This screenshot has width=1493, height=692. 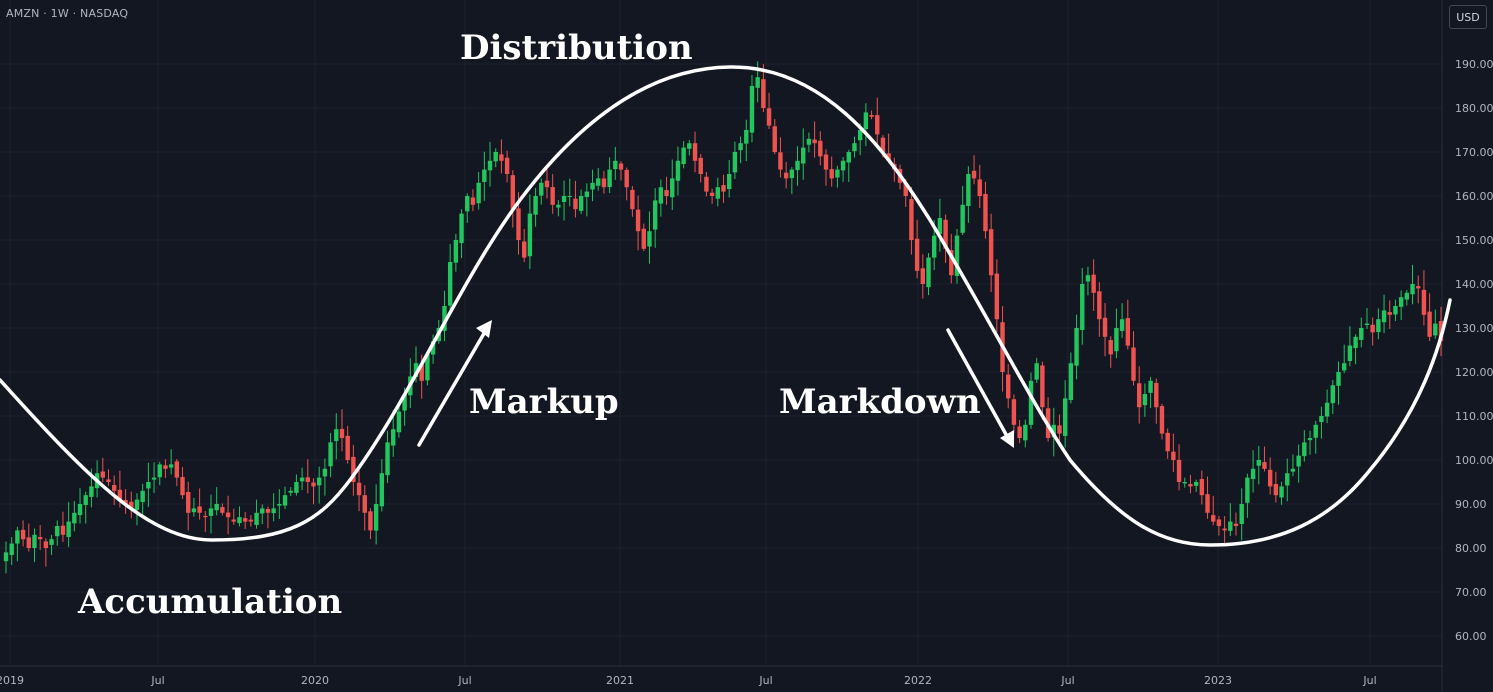 I want to click on markup-arrow-head, so click(x=484, y=329).